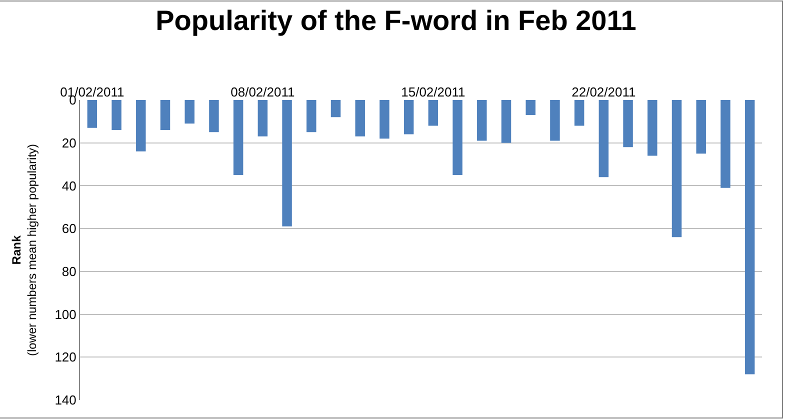  I want to click on y-axis-title: Rank (lower numbers mean higher popularity), so click(24, 250).